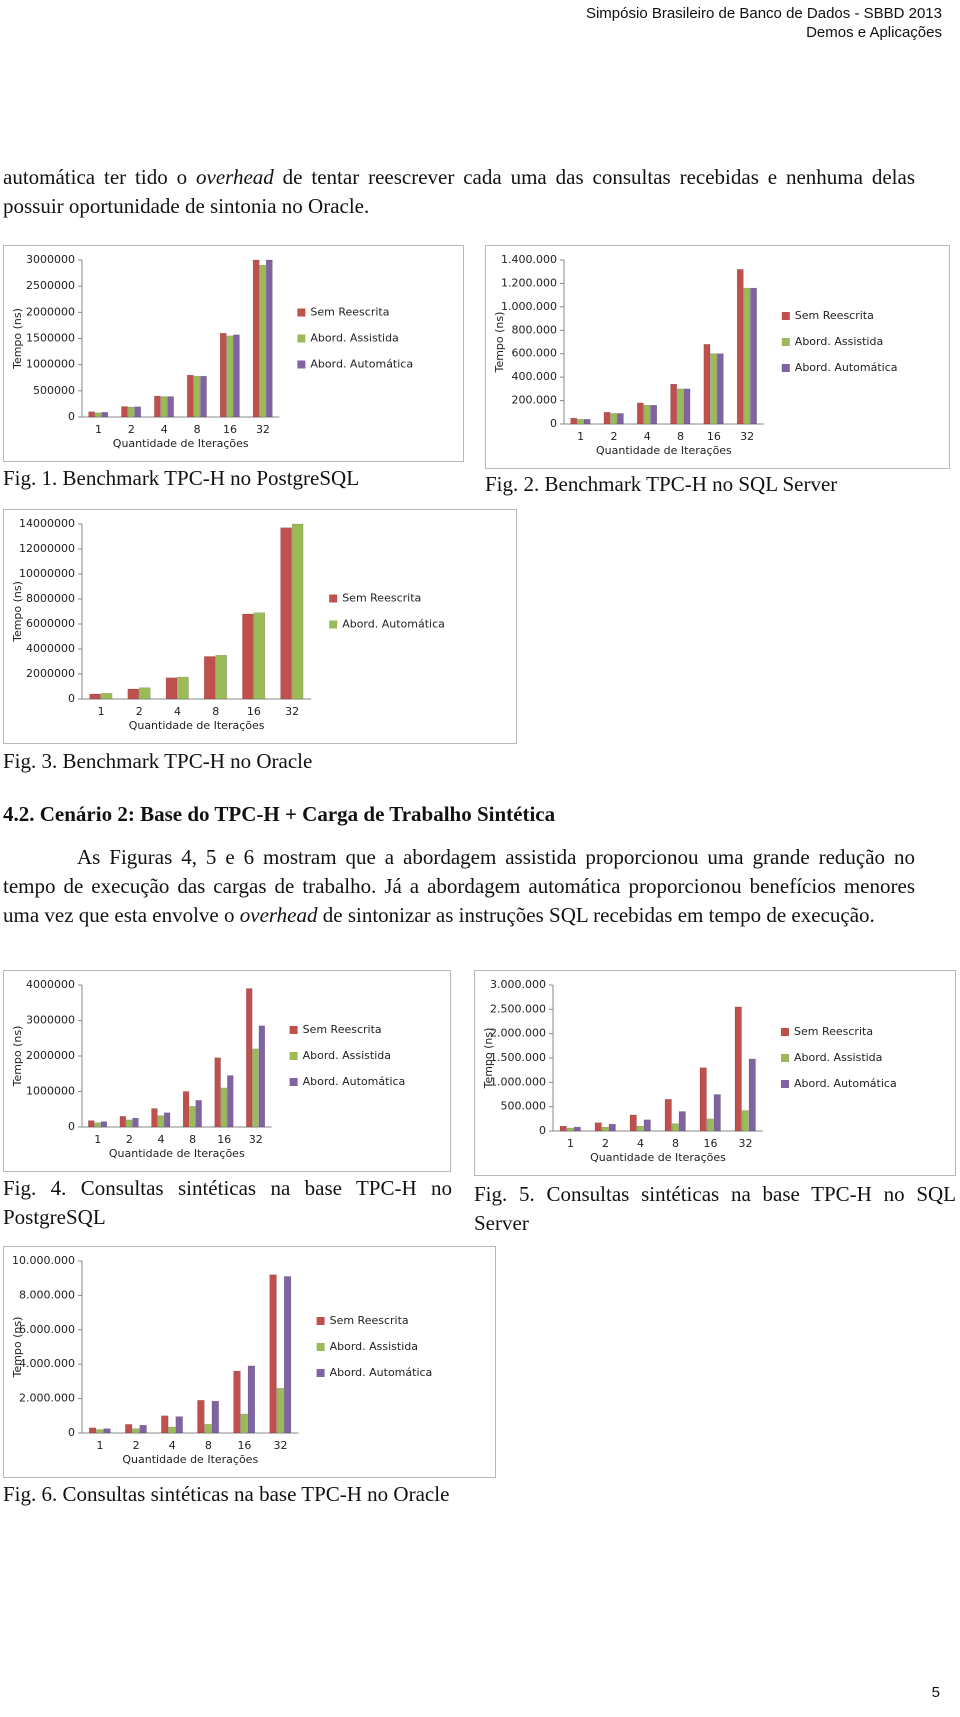 The image size is (960, 1717). I want to click on page-number: 5, so click(935, 1692).